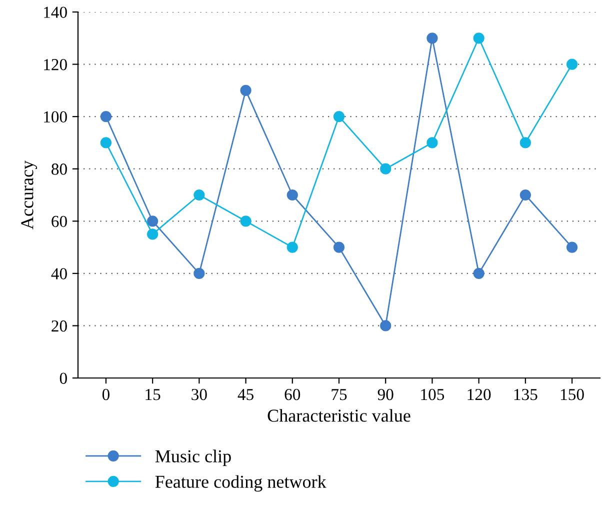 The height and width of the screenshot is (513, 602). Describe the element at coordinates (339, 394) in the screenshot. I see `x-tick-label: 75` at that location.